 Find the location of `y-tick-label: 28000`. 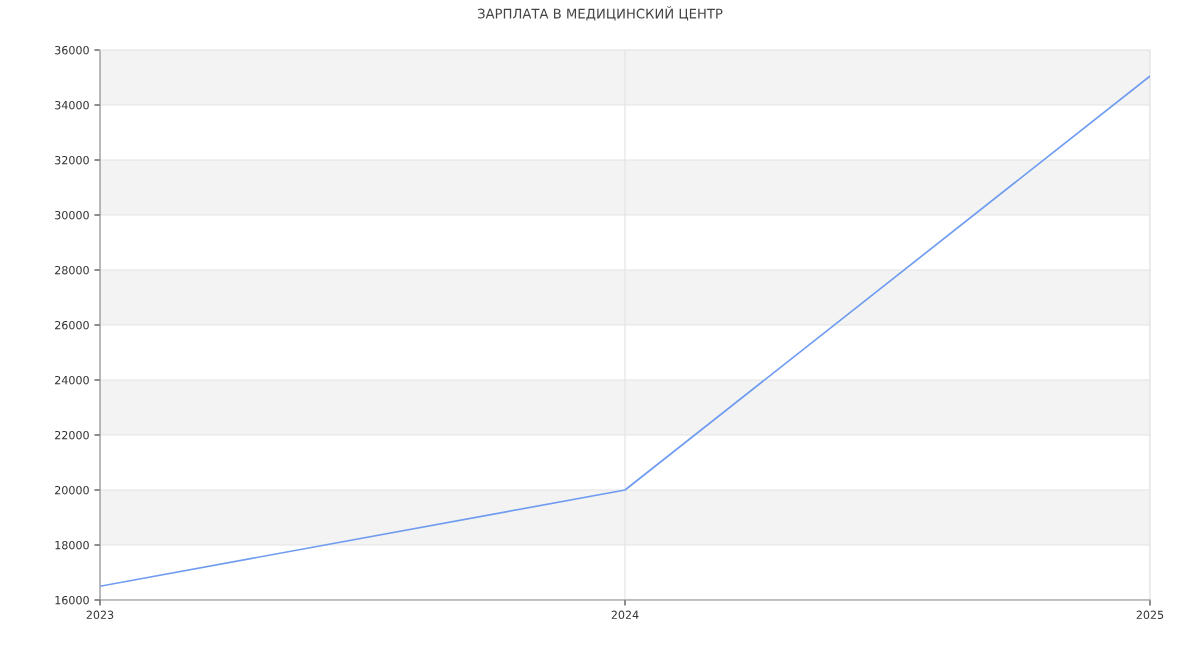

y-tick-label: 28000 is located at coordinates (72, 270).